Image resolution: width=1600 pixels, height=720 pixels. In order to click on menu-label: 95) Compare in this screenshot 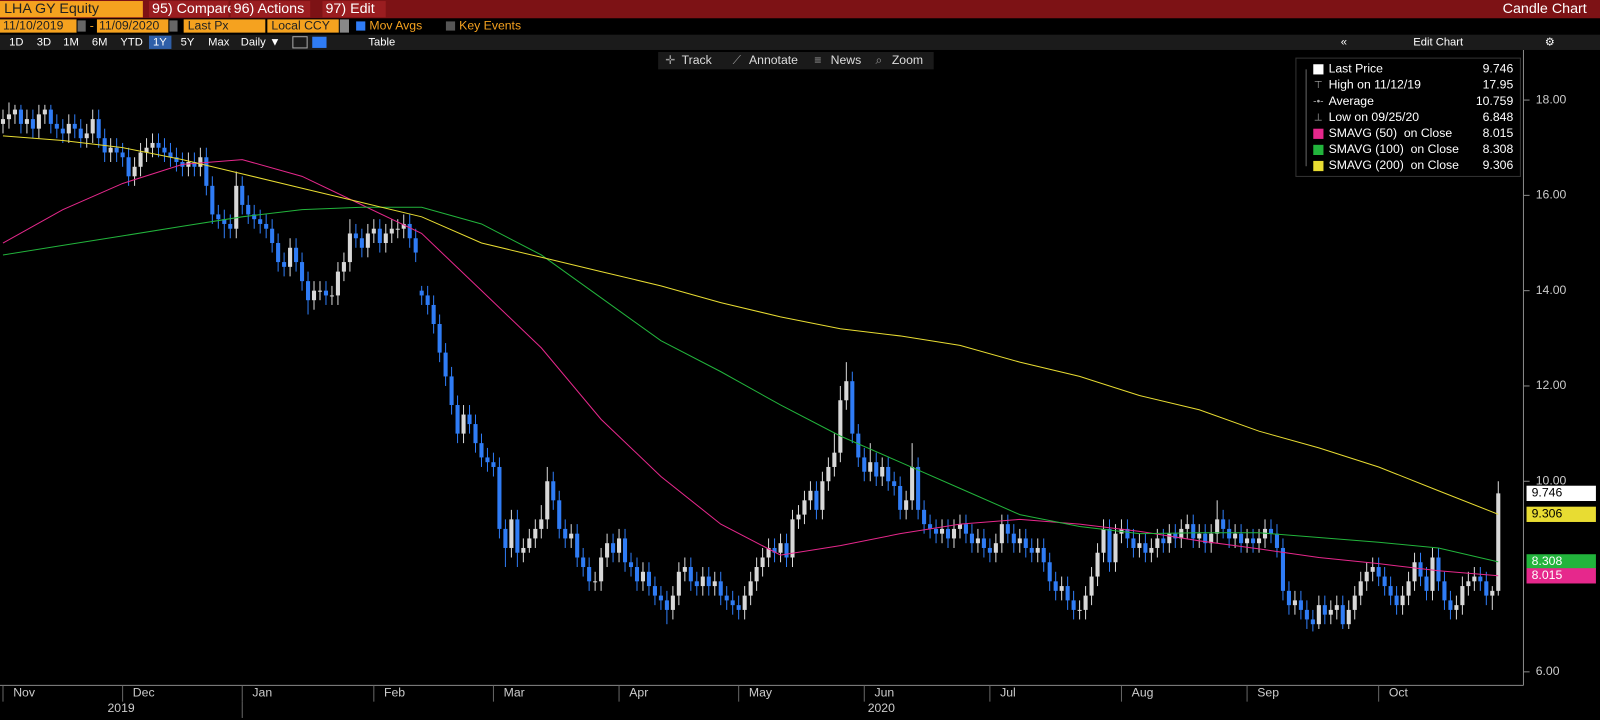, I will do `click(193, 9)`.